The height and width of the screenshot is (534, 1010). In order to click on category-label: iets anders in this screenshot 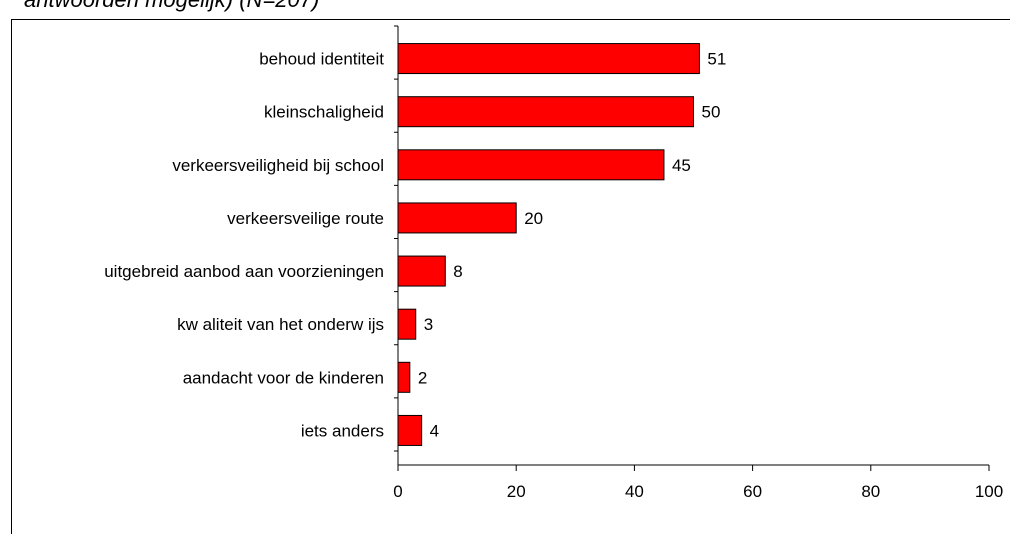, I will do `click(342, 430)`.